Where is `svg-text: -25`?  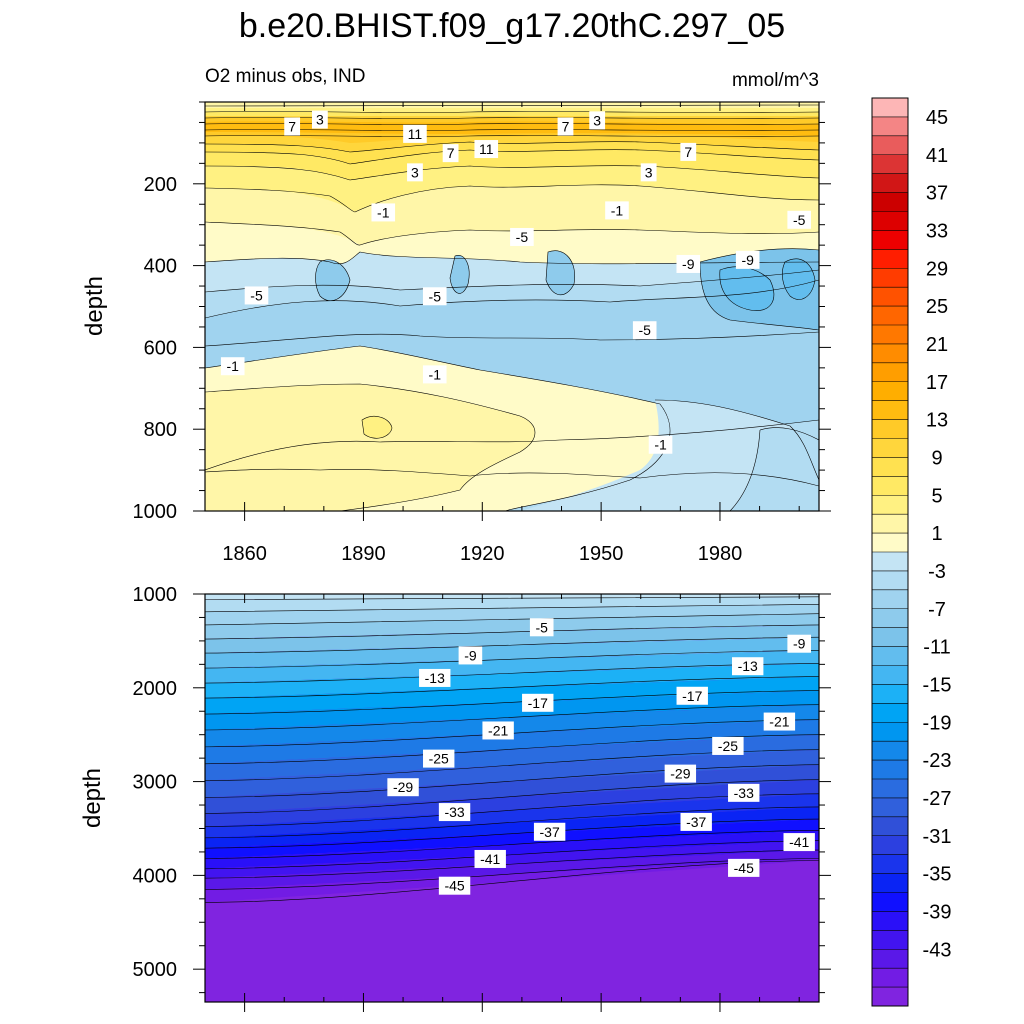
svg-text: -25 is located at coordinates (439, 759).